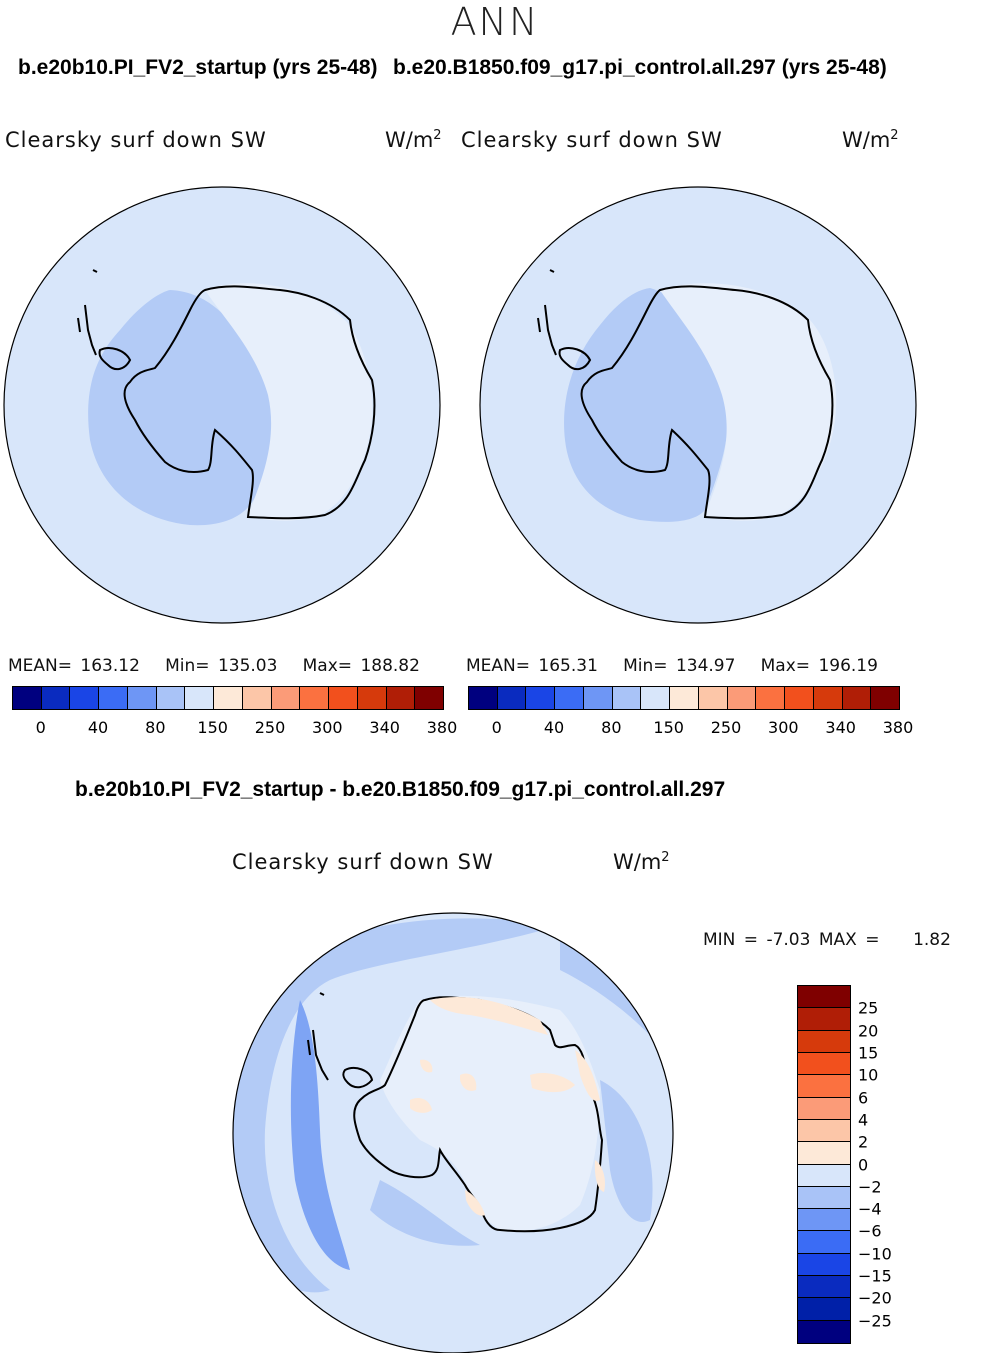 The image size is (990, 1353). Describe the element at coordinates (863, 1120) in the screenshot. I see `colorbar-tick-label: 4` at that location.